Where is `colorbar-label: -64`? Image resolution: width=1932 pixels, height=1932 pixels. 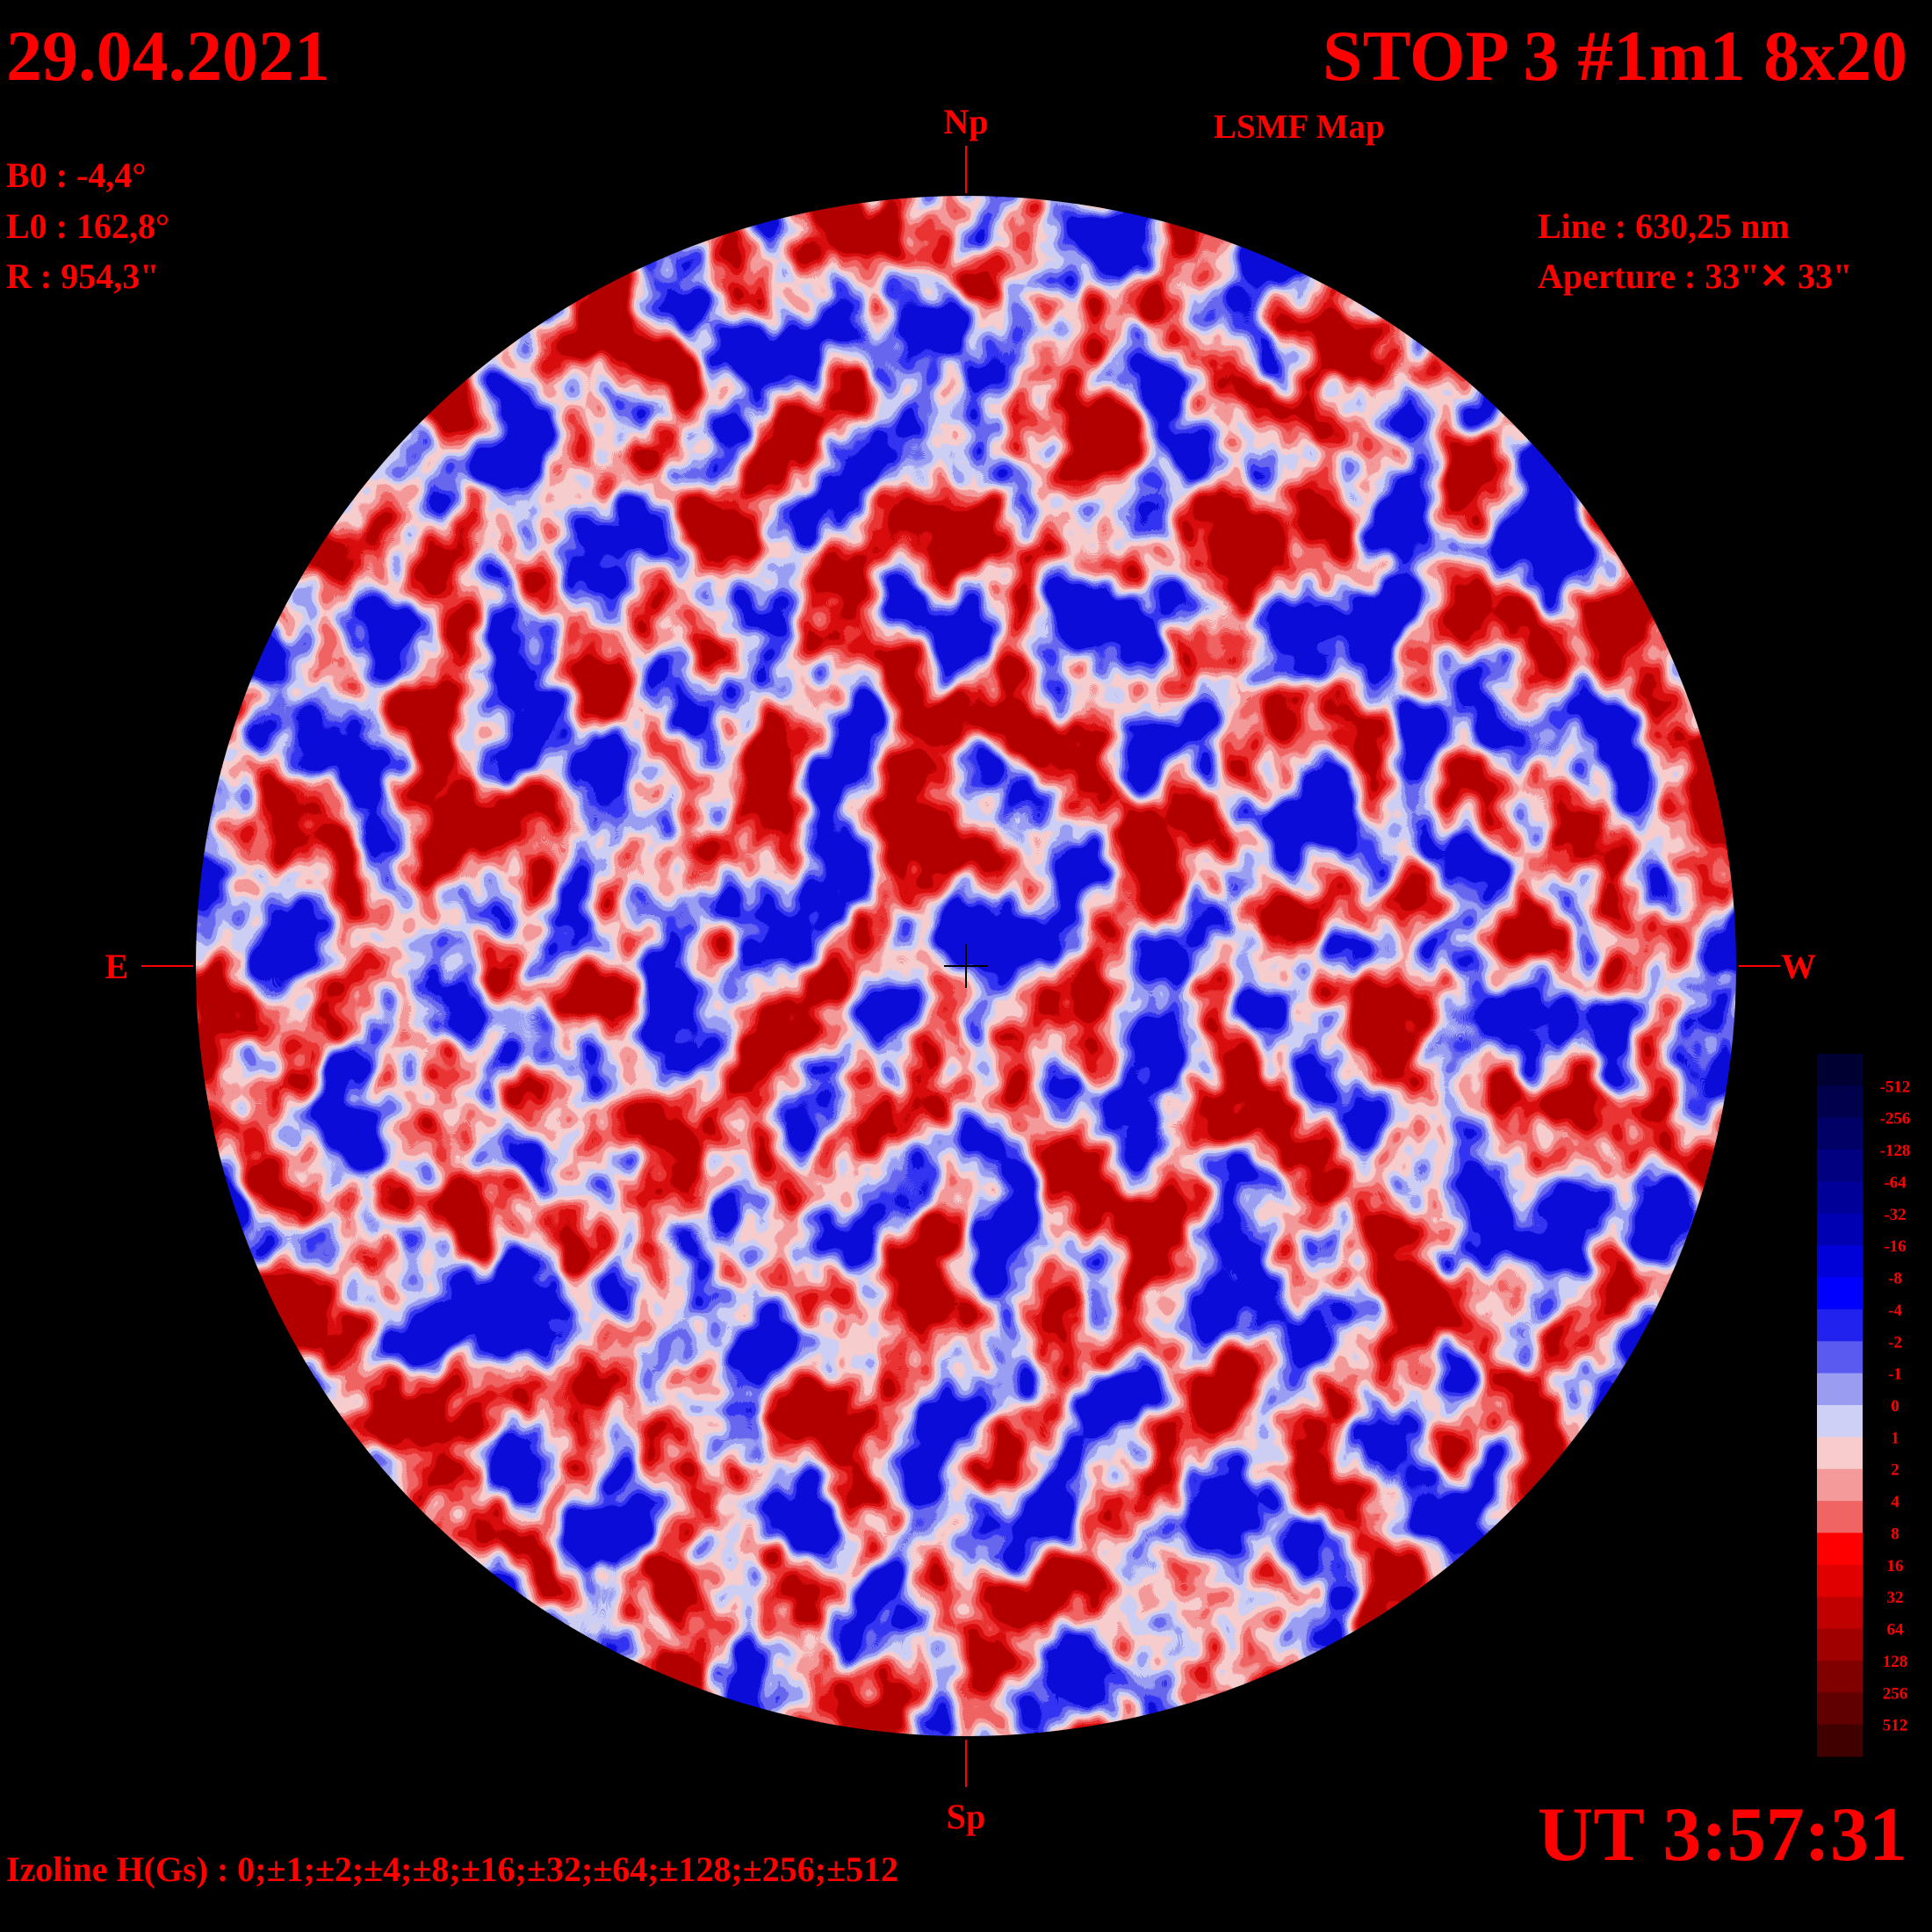 colorbar-label: -64 is located at coordinates (1896, 1182).